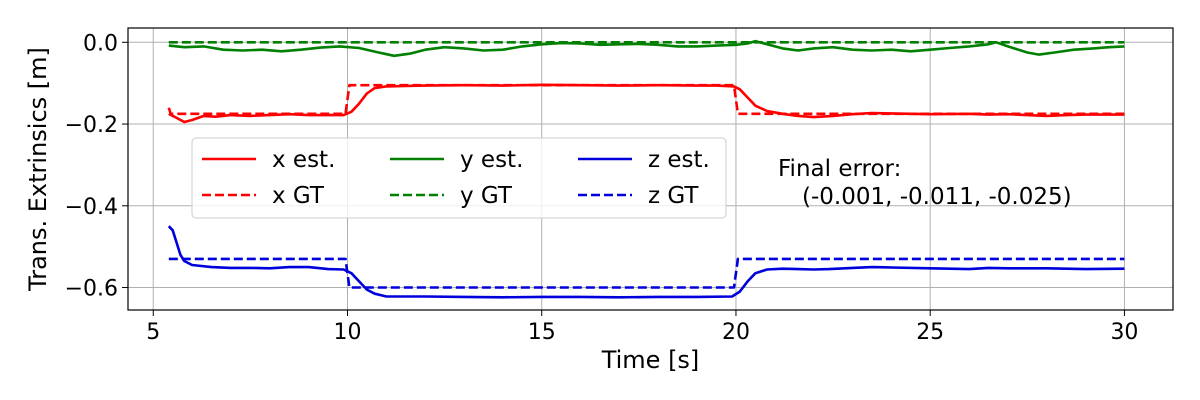 The width and height of the screenshot is (1200, 400). I want to click on y-tick-label: 0.0, so click(100, 43).